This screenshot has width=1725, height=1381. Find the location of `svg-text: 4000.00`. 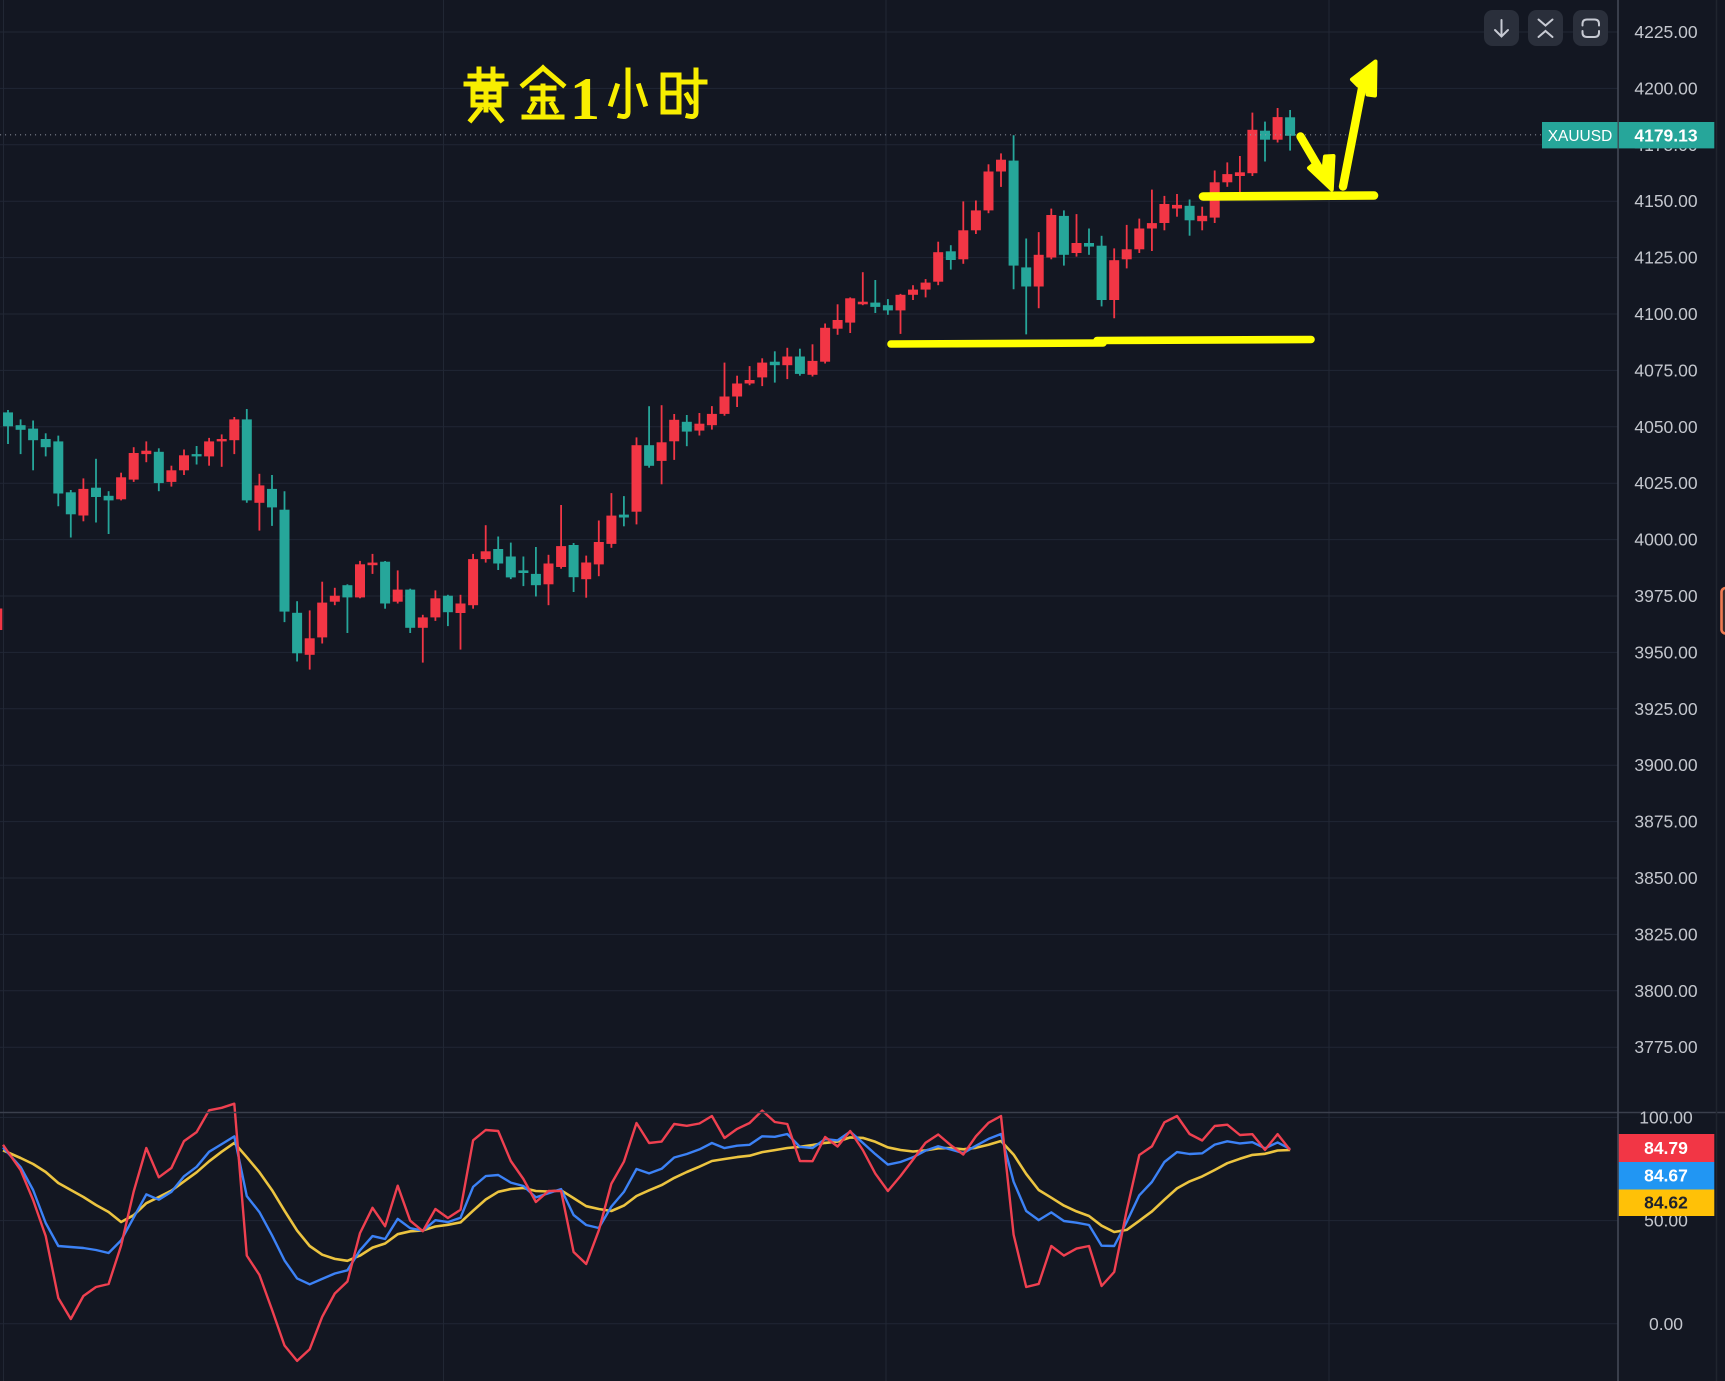

svg-text: 4000.00 is located at coordinates (1666, 540).